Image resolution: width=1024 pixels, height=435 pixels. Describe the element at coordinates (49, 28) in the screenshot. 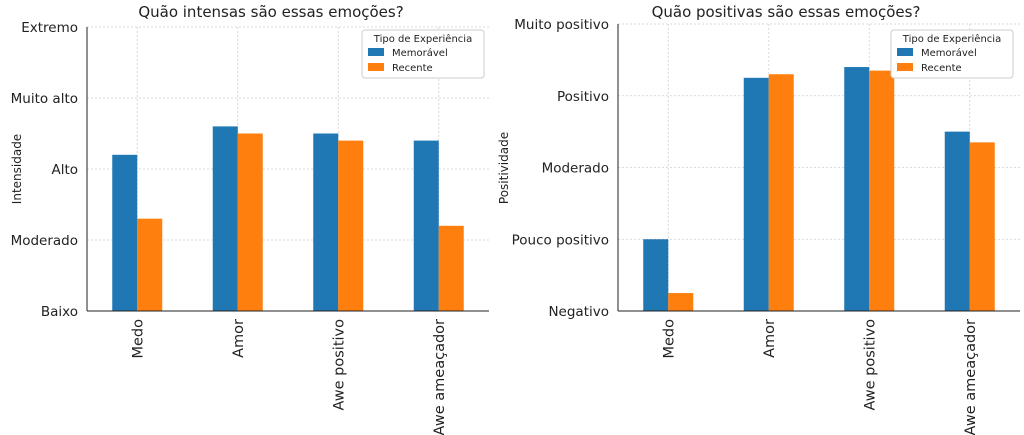

I see `y-tick-label: Extremo` at that location.